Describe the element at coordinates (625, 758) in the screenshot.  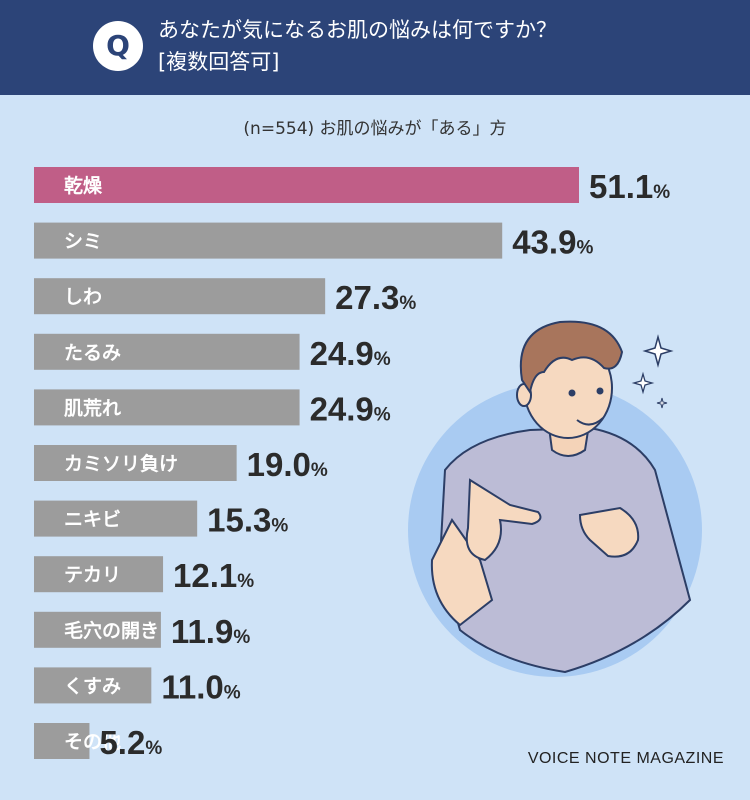
I see `brand-credit: VOICE NOTE MAGAZINE` at that location.